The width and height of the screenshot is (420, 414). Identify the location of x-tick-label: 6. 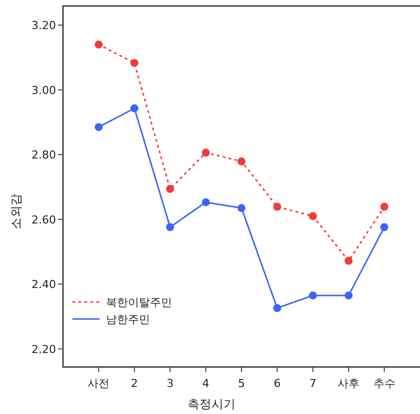
(277, 383).